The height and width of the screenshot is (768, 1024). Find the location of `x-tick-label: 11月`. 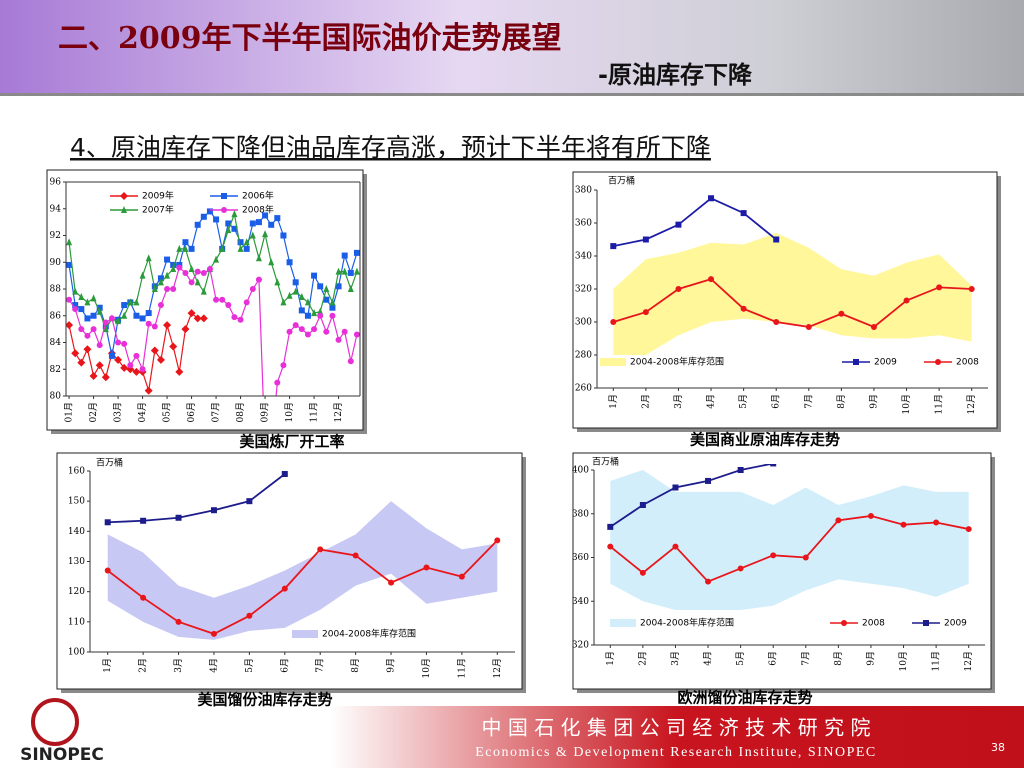

x-tick-label: 11月 is located at coordinates (461, 668).